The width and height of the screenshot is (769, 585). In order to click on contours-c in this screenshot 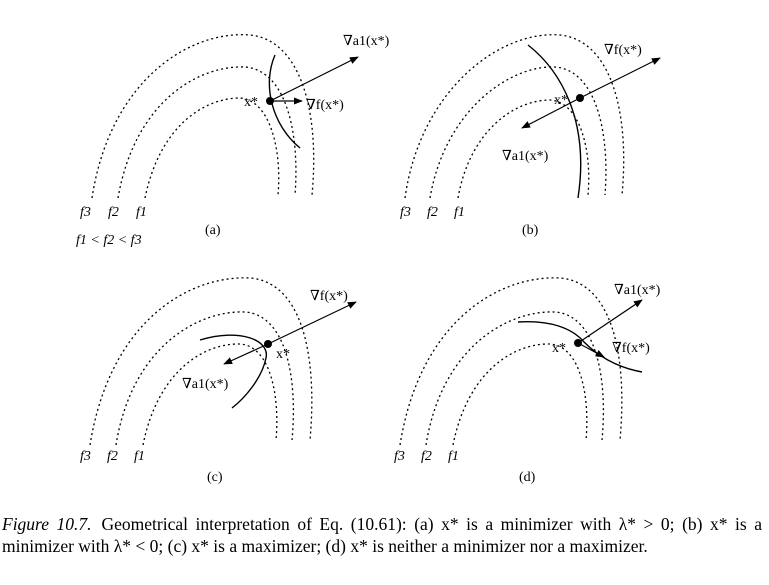, I will do `click(201, 361)`.